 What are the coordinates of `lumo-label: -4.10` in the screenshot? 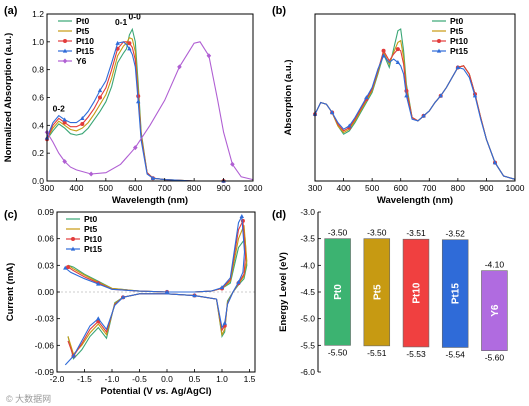 It's located at (495, 265).